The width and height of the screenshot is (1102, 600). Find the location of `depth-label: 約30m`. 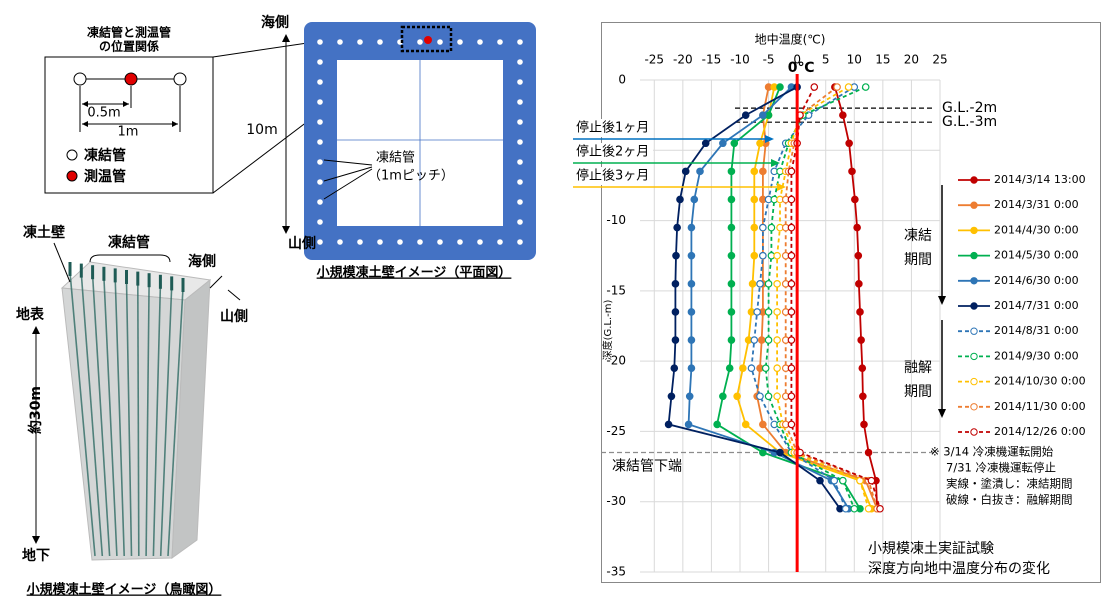

depth-label: 約30m is located at coordinates (35, 410).